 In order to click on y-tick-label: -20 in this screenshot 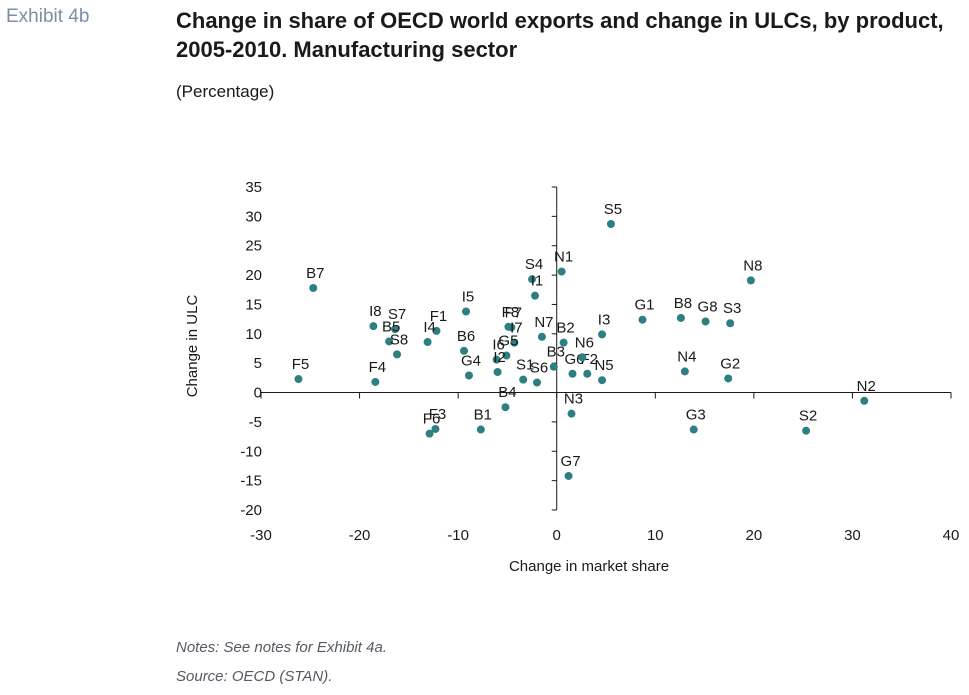, I will do `click(251, 510)`.